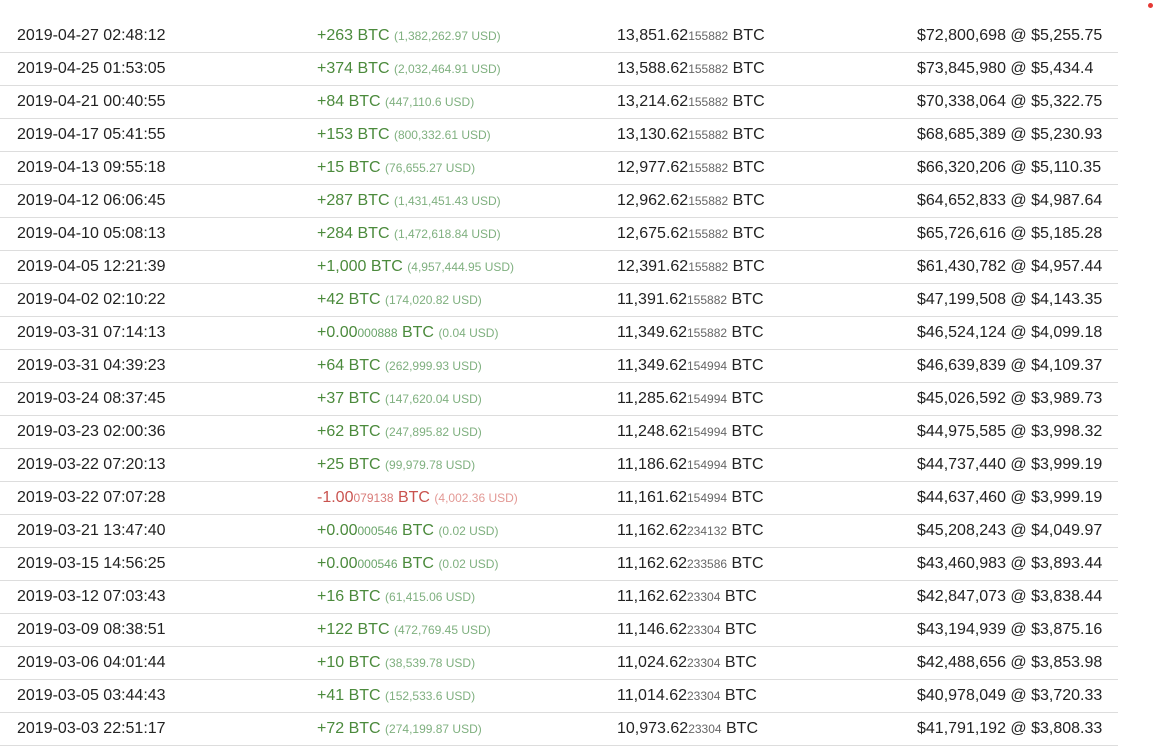  What do you see at coordinates (1009, 465) in the screenshot?
I see `balance-value: $44,737,440 @ $3,999.19` at bounding box center [1009, 465].